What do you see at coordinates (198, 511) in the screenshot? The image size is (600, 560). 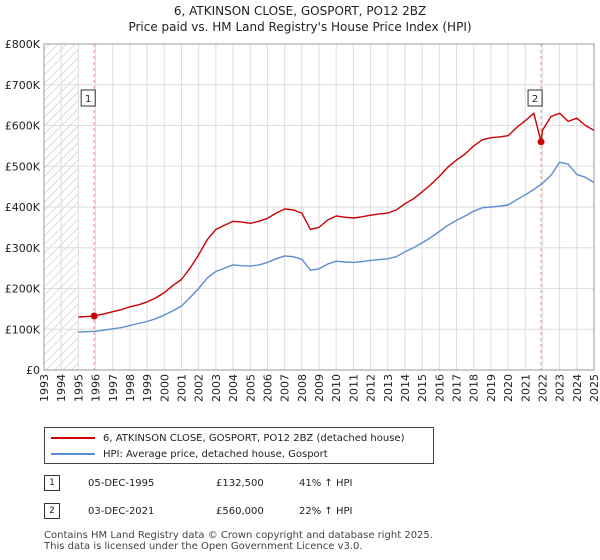 I see `transaction-row: 2 03-DEC-2021 £560,000 22% ↑ HPI` at bounding box center [198, 511].